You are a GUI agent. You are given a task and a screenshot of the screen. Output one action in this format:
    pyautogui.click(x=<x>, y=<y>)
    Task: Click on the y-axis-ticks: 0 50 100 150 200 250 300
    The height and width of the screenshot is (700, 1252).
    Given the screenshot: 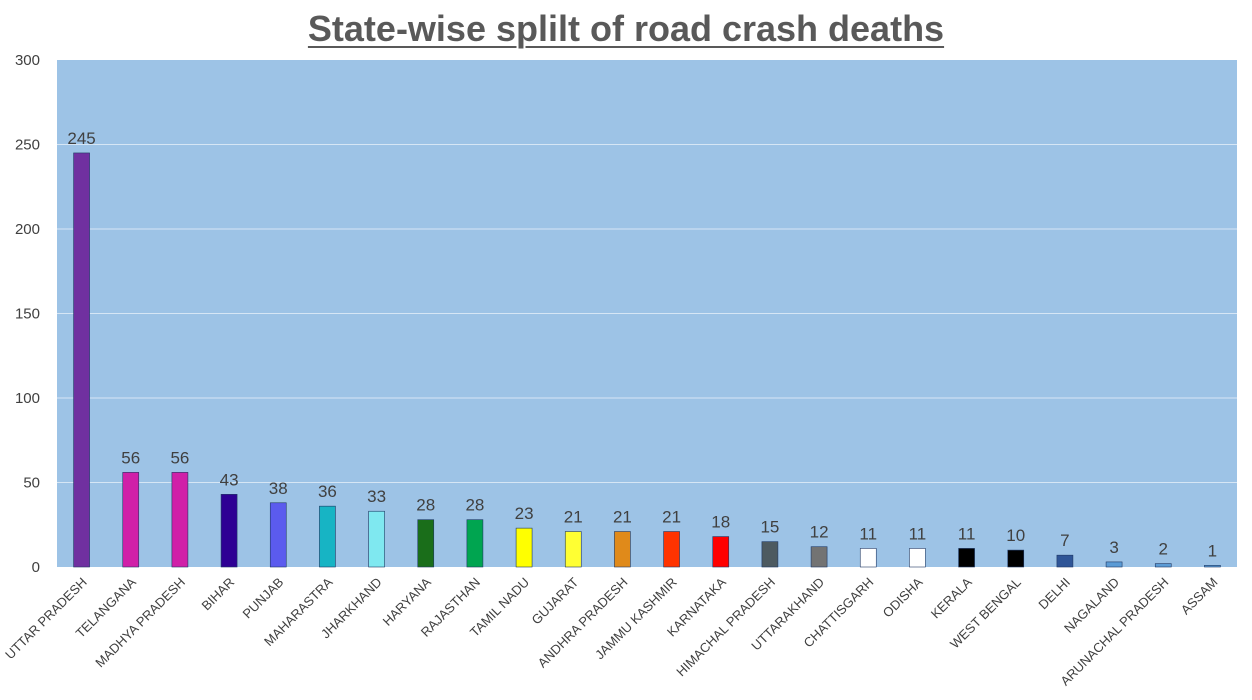 What is the action you would take?
    pyautogui.click(x=27, y=314)
    